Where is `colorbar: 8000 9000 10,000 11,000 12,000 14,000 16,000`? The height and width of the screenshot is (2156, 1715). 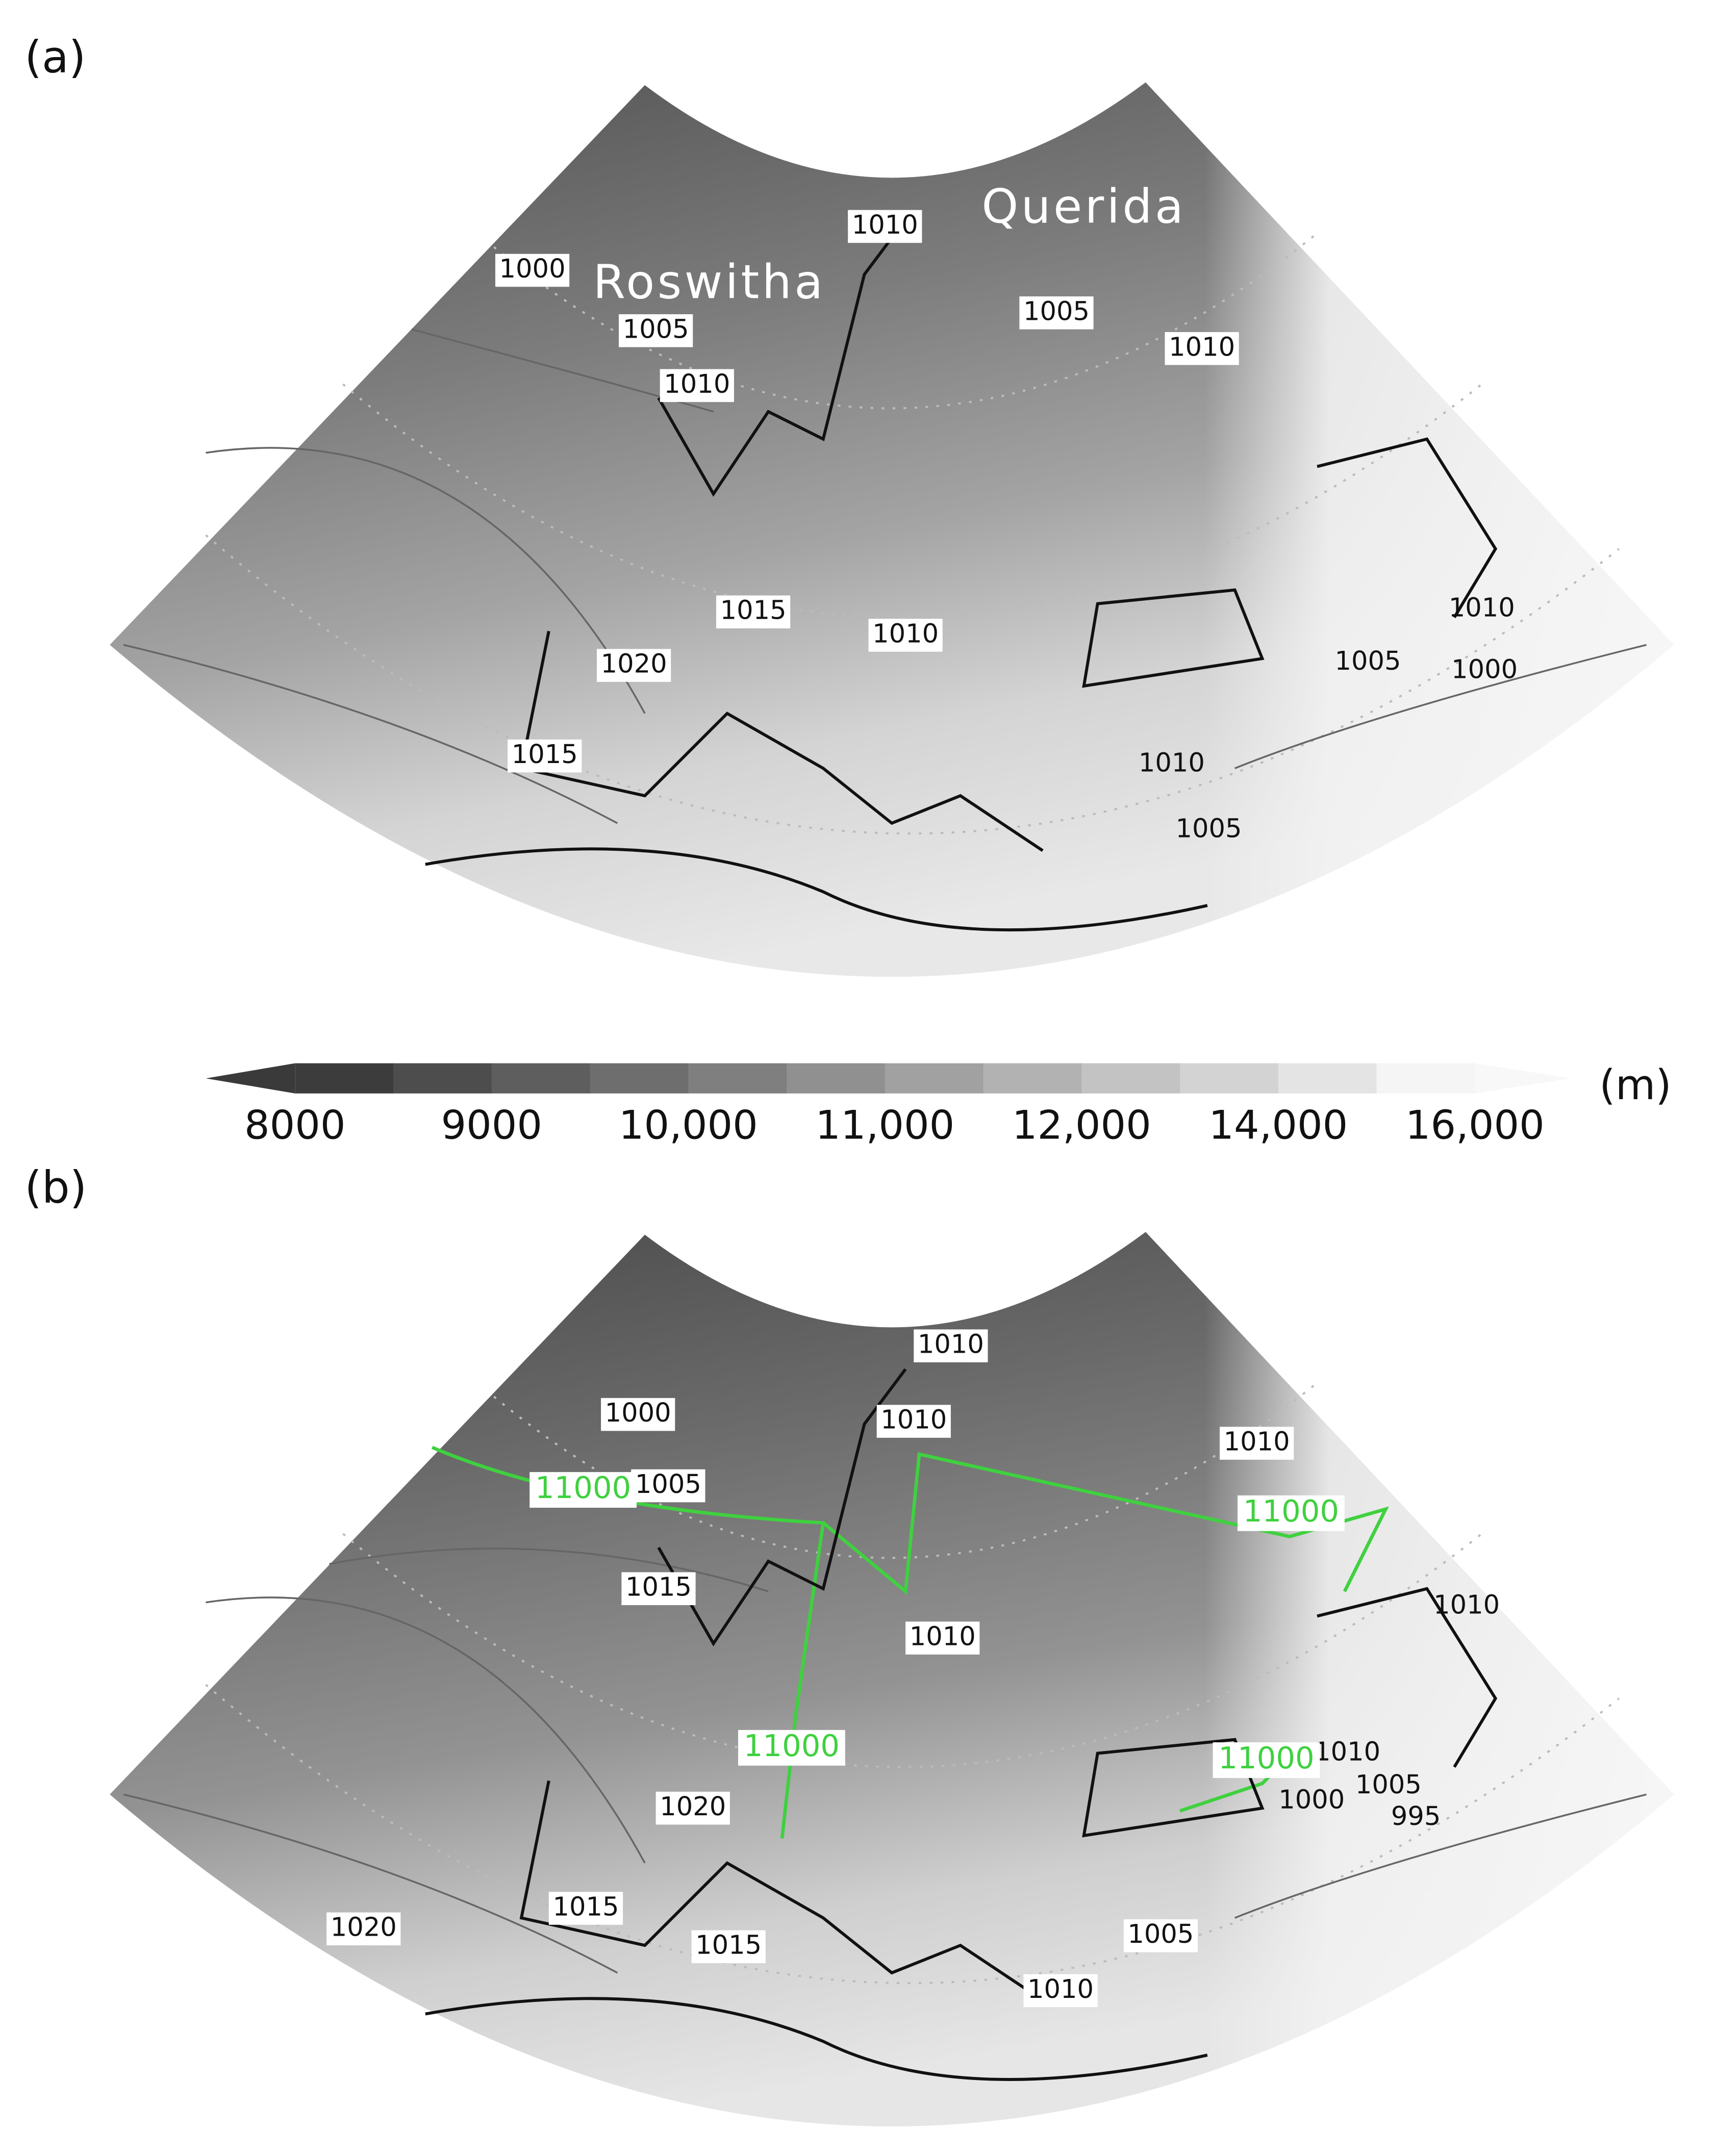
colorbar: 8000 9000 10,000 11,000 12,000 14,000 16,000 is located at coordinates (888, 1105).